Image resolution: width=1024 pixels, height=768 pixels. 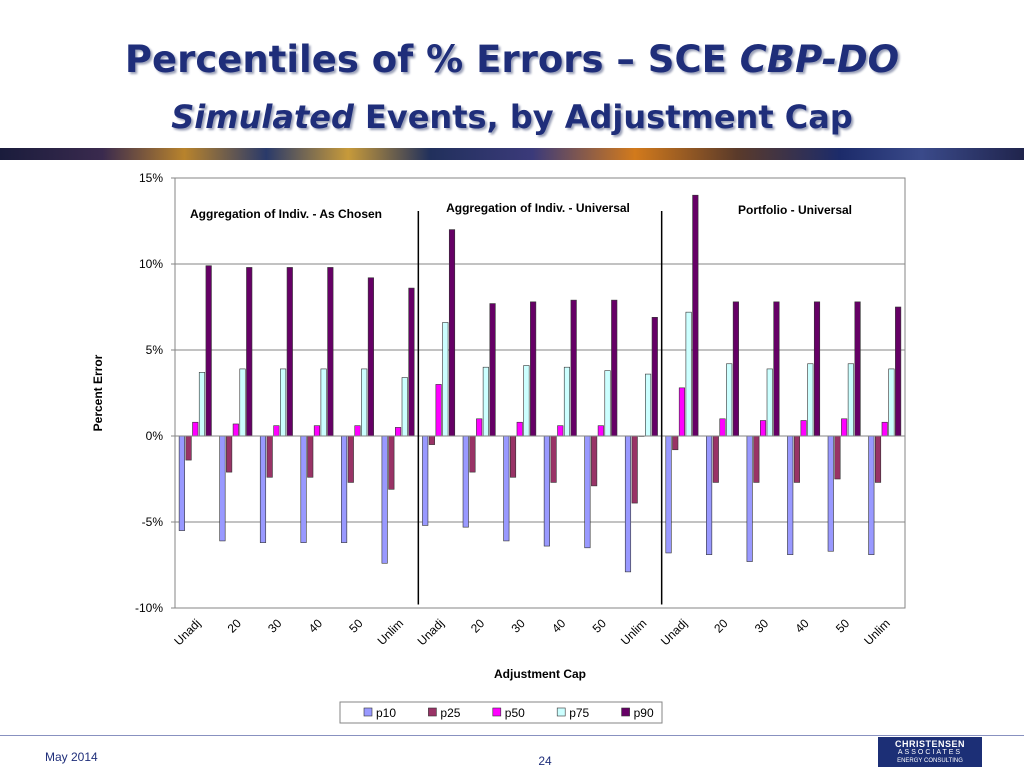 I want to click on group-label: Aggregation of Indiv. - As Chosen, so click(x=286, y=214).